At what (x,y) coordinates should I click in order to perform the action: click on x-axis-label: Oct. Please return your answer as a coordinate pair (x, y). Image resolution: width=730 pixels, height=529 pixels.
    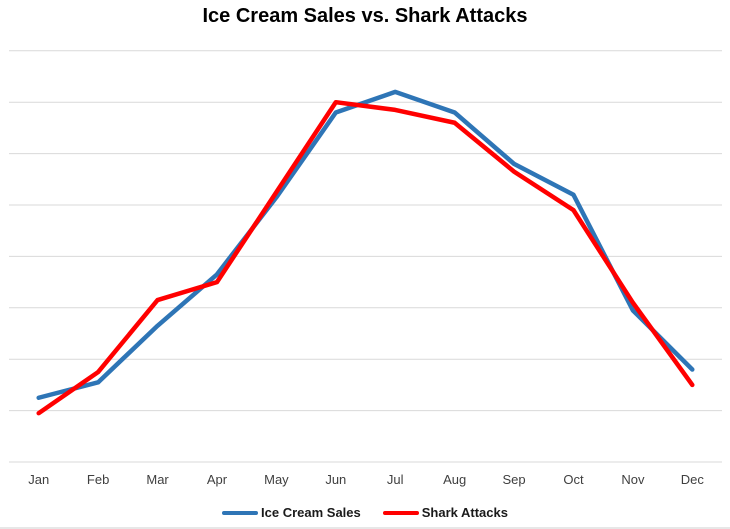
    Looking at the image, I should click on (573, 479).